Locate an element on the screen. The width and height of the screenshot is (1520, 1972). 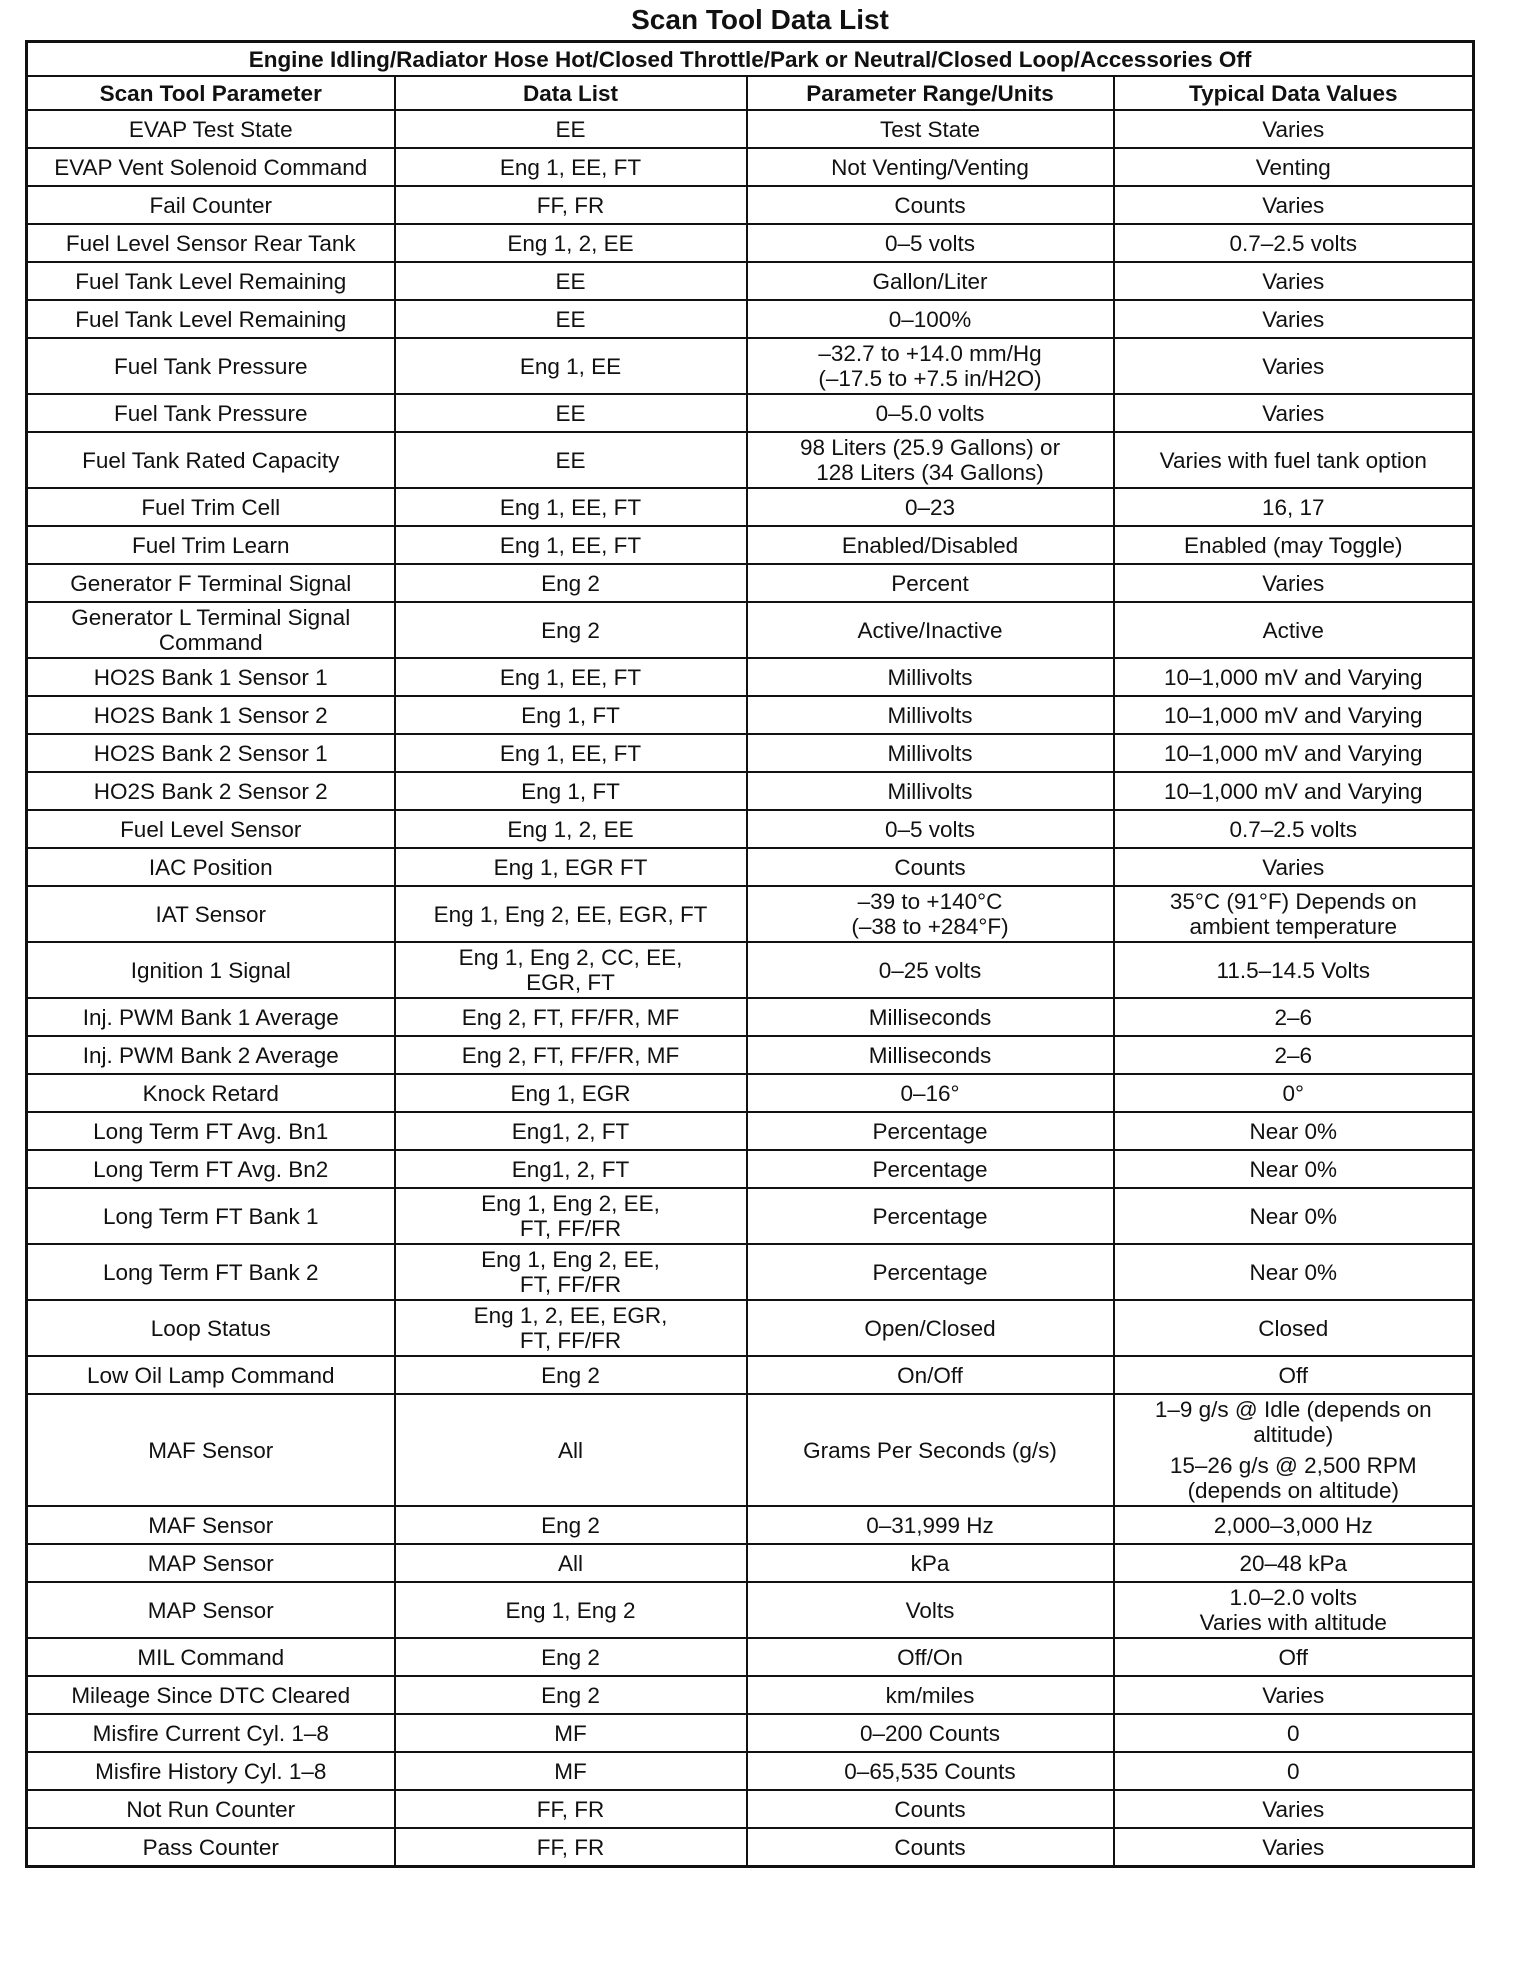
table-cell: Test State is located at coordinates (930, 129).